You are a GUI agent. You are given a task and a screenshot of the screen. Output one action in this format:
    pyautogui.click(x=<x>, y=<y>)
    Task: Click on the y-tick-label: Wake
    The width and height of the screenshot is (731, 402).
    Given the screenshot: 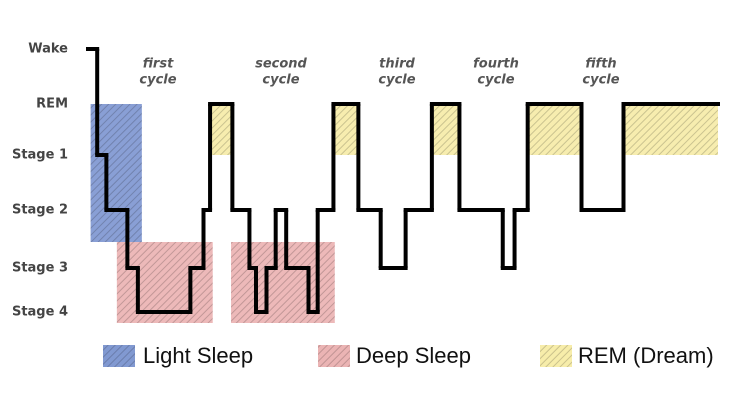 What is the action you would take?
    pyautogui.click(x=48, y=49)
    